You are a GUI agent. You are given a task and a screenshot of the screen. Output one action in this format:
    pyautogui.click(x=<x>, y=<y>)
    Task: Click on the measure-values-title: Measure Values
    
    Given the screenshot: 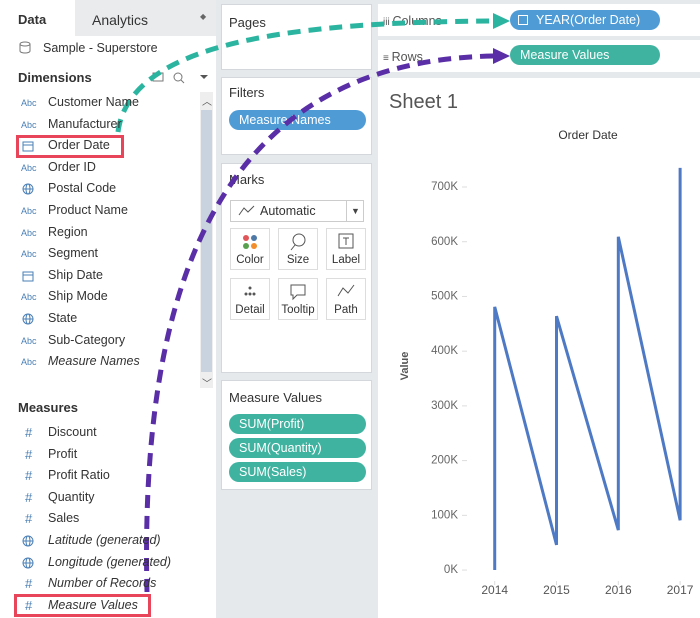 What is the action you would take?
    pyautogui.click(x=275, y=397)
    